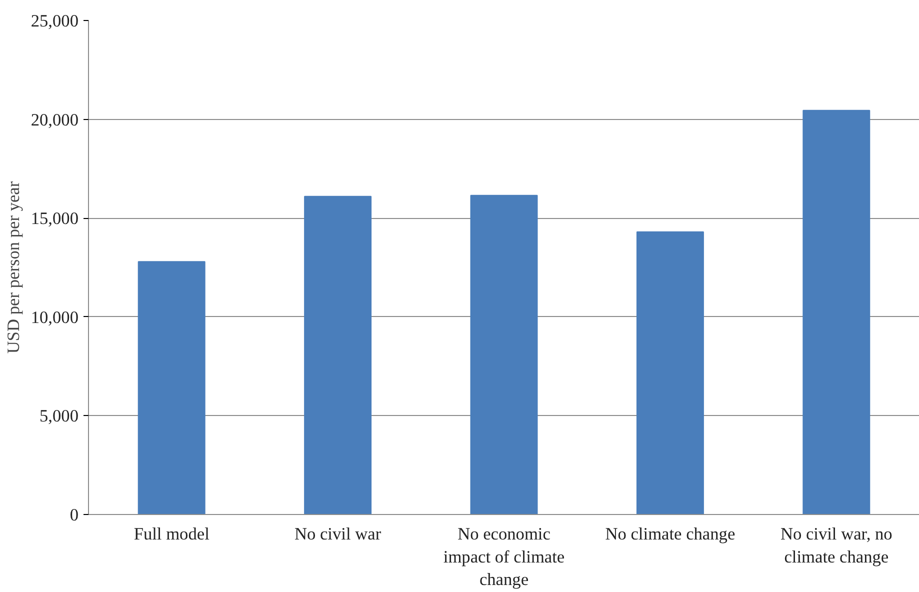 This screenshot has width=919, height=592. Describe the element at coordinates (504, 557) in the screenshot. I see `x-tick-label: No economic impact of climate change` at that location.